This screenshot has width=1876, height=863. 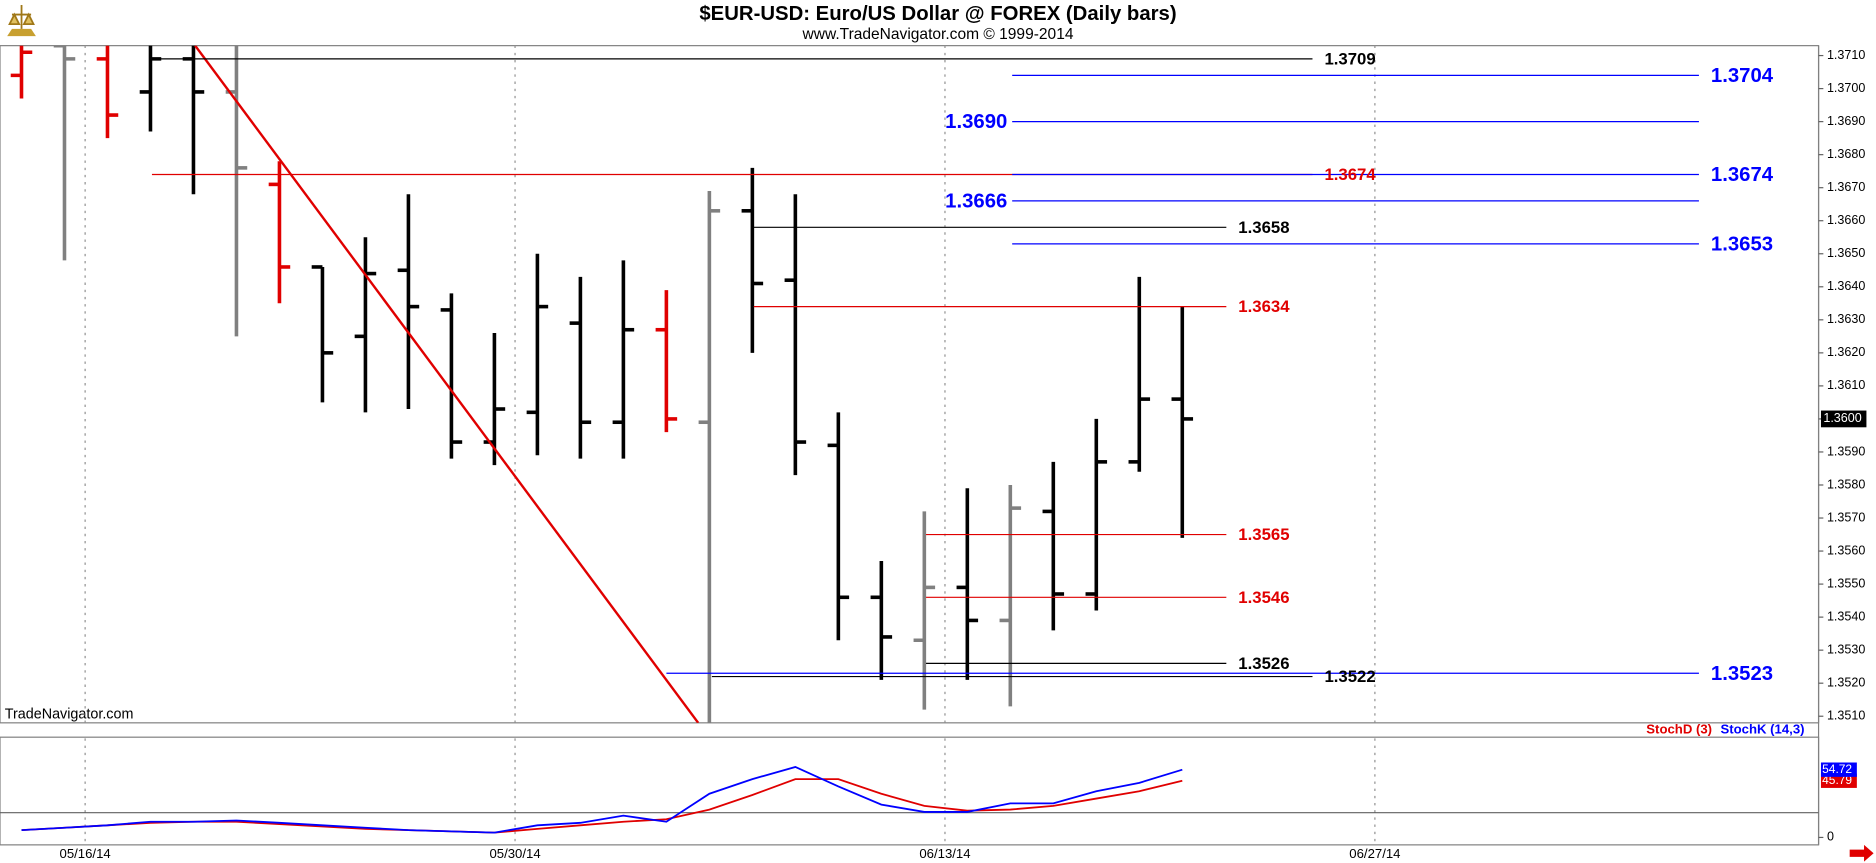 What do you see at coordinates (21, 20) in the screenshot?
I see `logo` at bounding box center [21, 20].